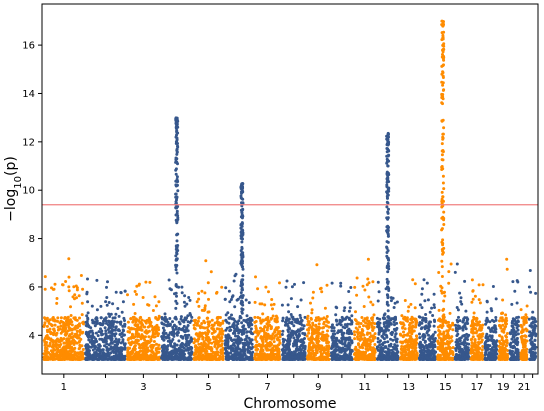 Image resolution: width=544 pixels, height=411 pixels. What do you see at coordinates (105, 319) in the screenshot?
I see `chromosome-2-points` at bounding box center [105, 319].